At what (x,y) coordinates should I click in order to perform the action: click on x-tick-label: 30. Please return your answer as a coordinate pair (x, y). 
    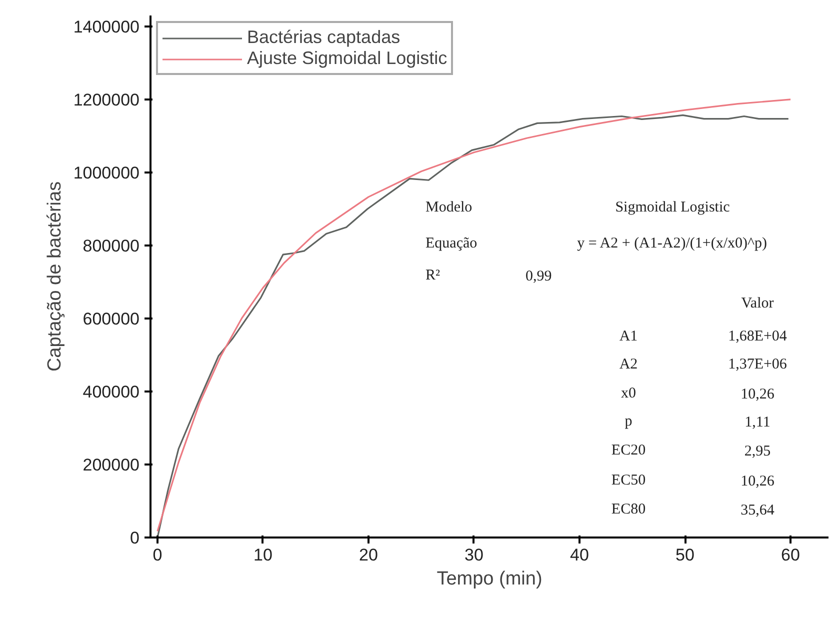
    Looking at the image, I should click on (474, 555).